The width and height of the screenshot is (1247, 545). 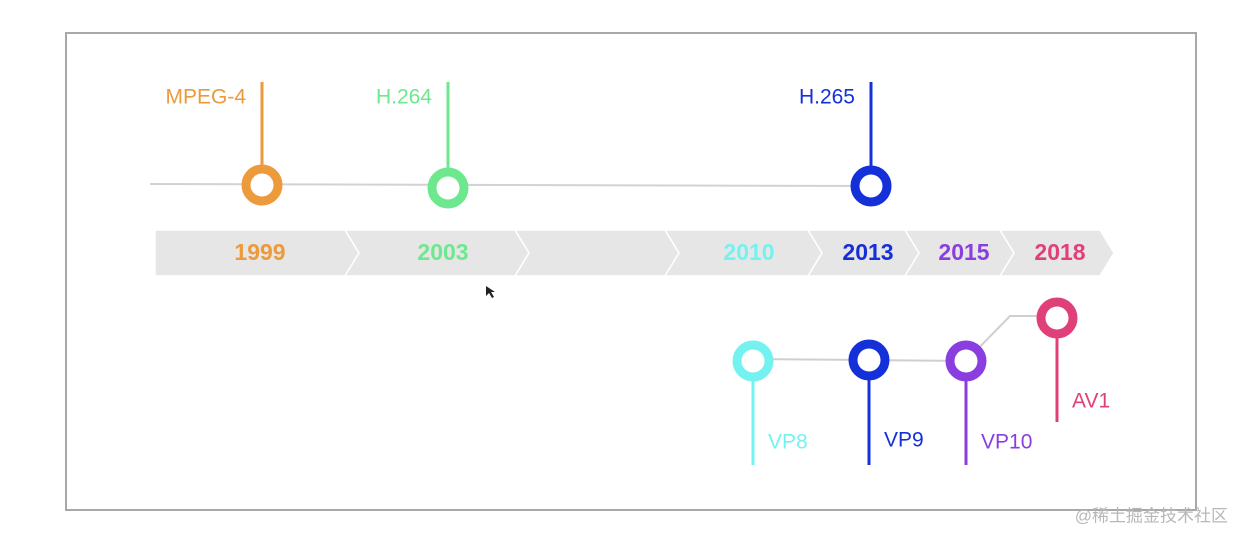 What do you see at coordinates (904, 440) in the screenshot?
I see `codec-label: VP9` at bounding box center [904, 440].